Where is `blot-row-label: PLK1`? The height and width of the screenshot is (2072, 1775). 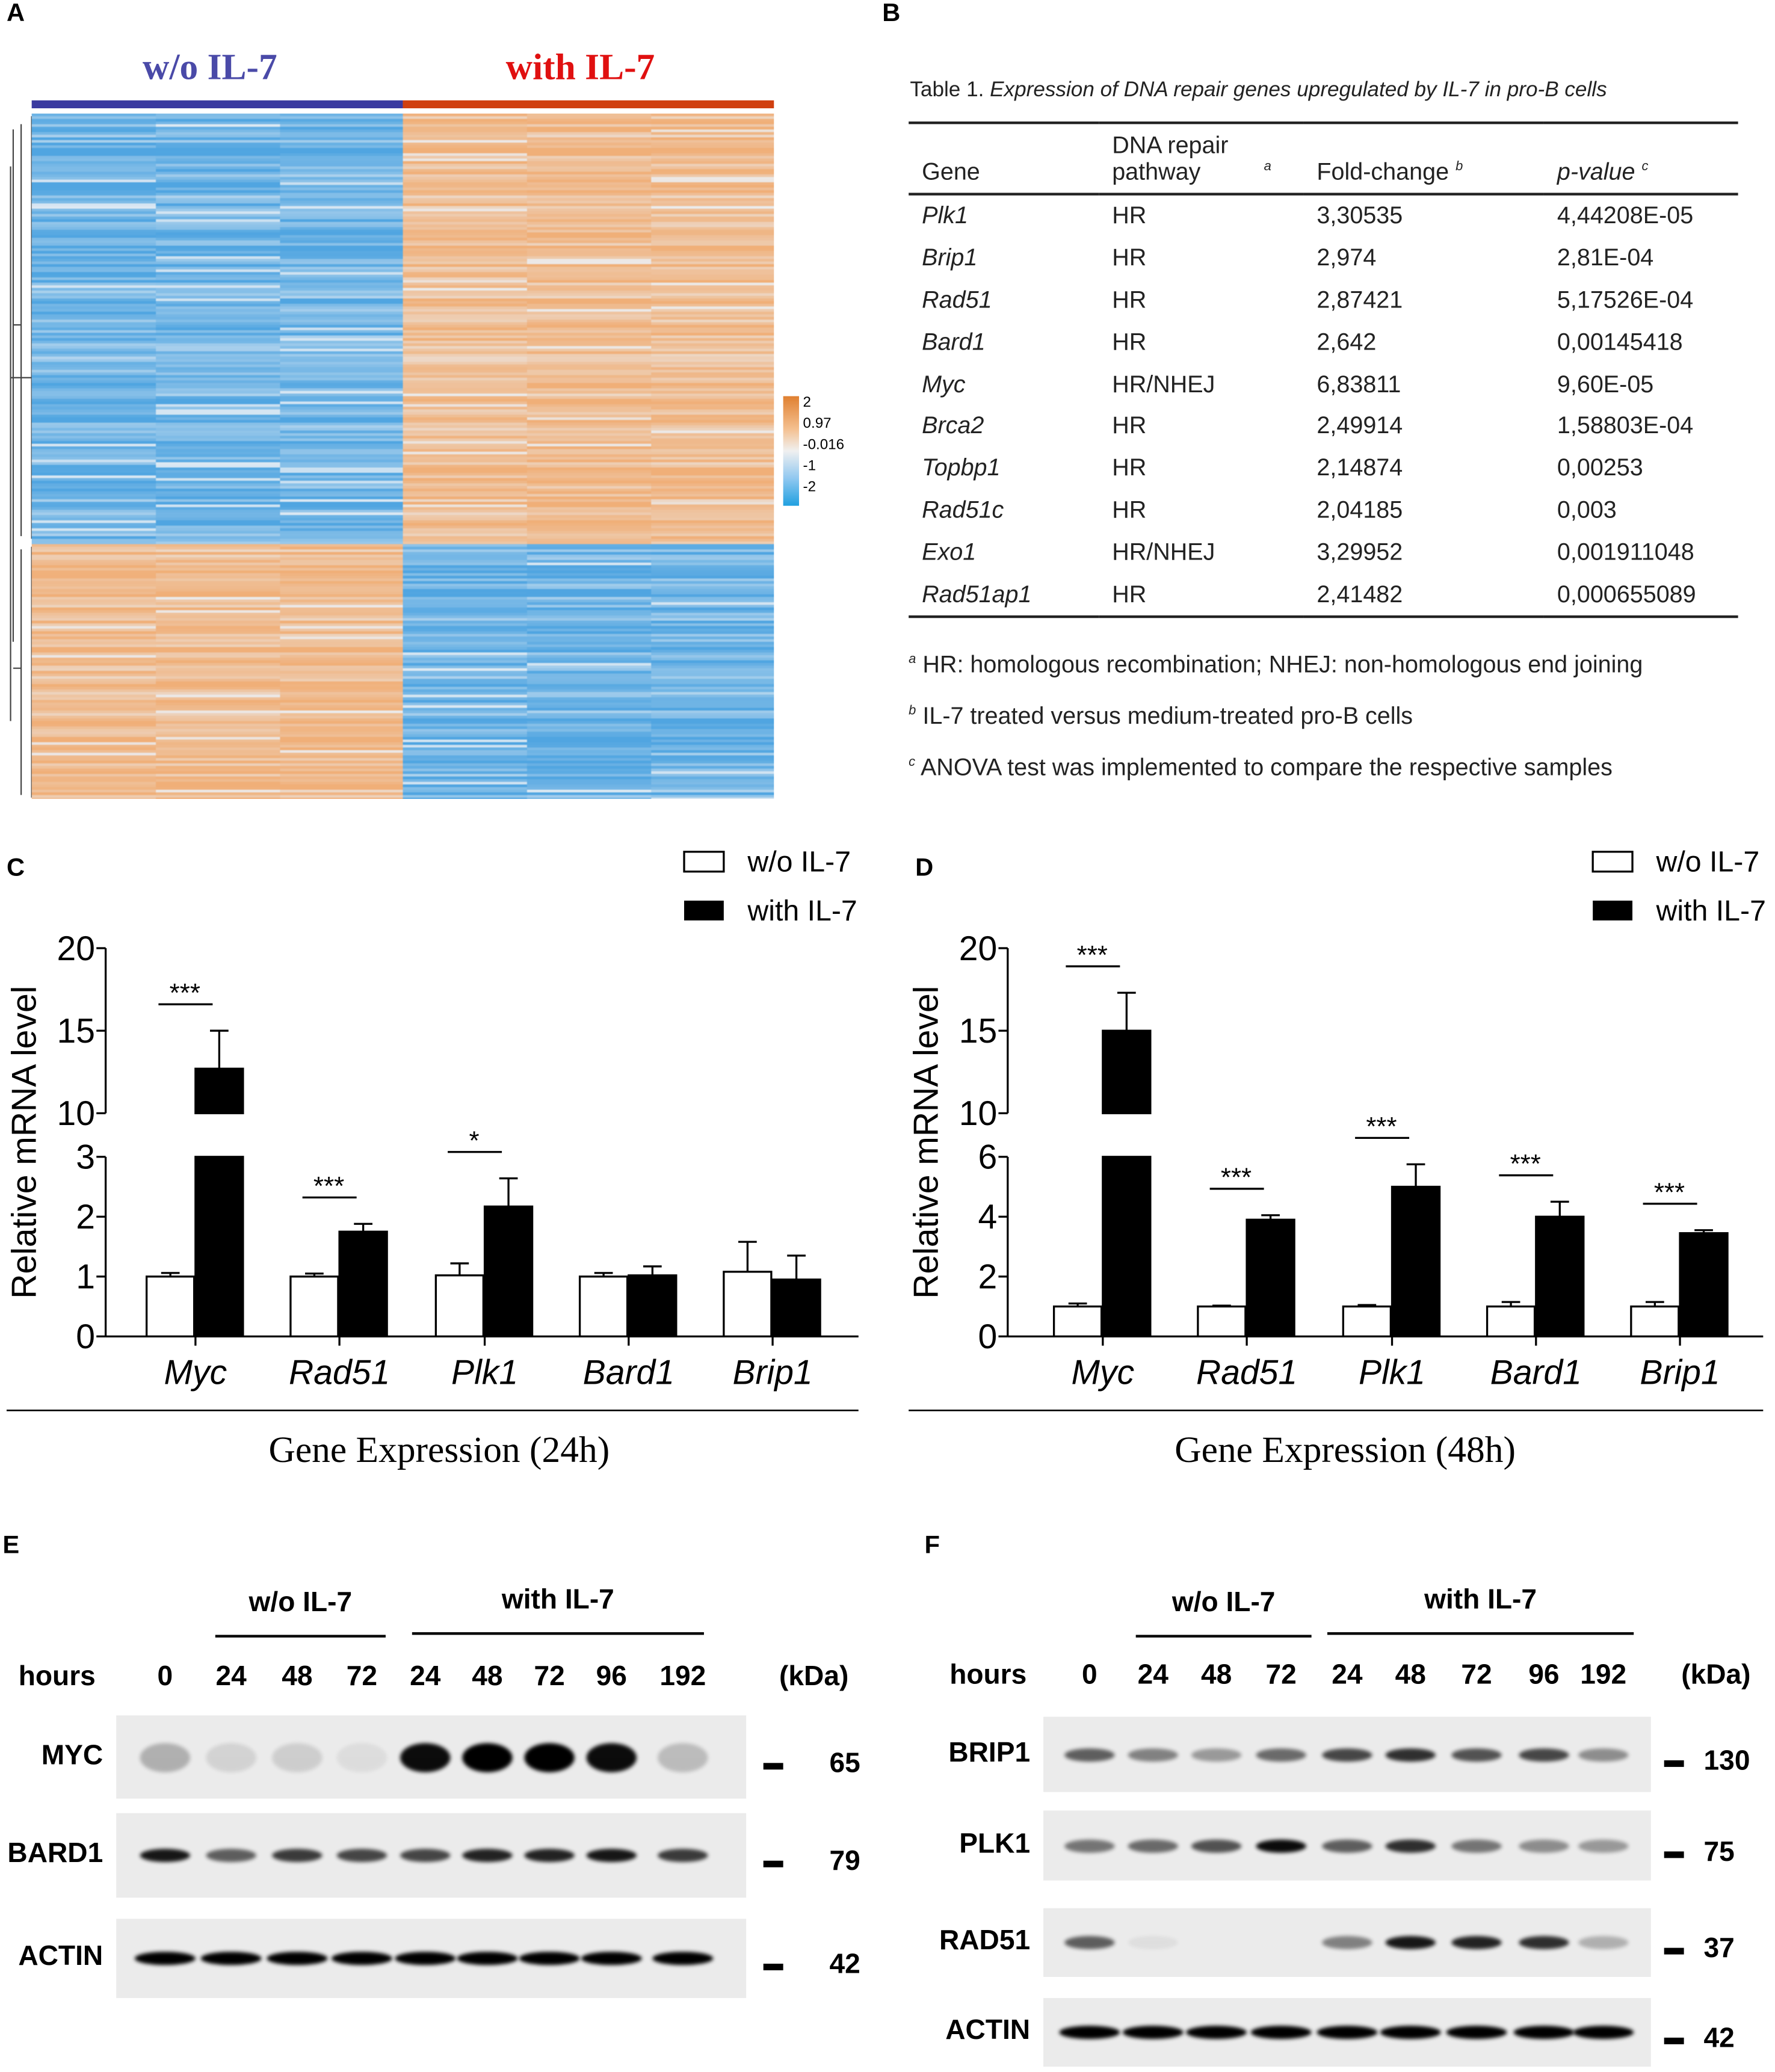 blot-row-label: PLK1 is located at coordinates (995, 1843).